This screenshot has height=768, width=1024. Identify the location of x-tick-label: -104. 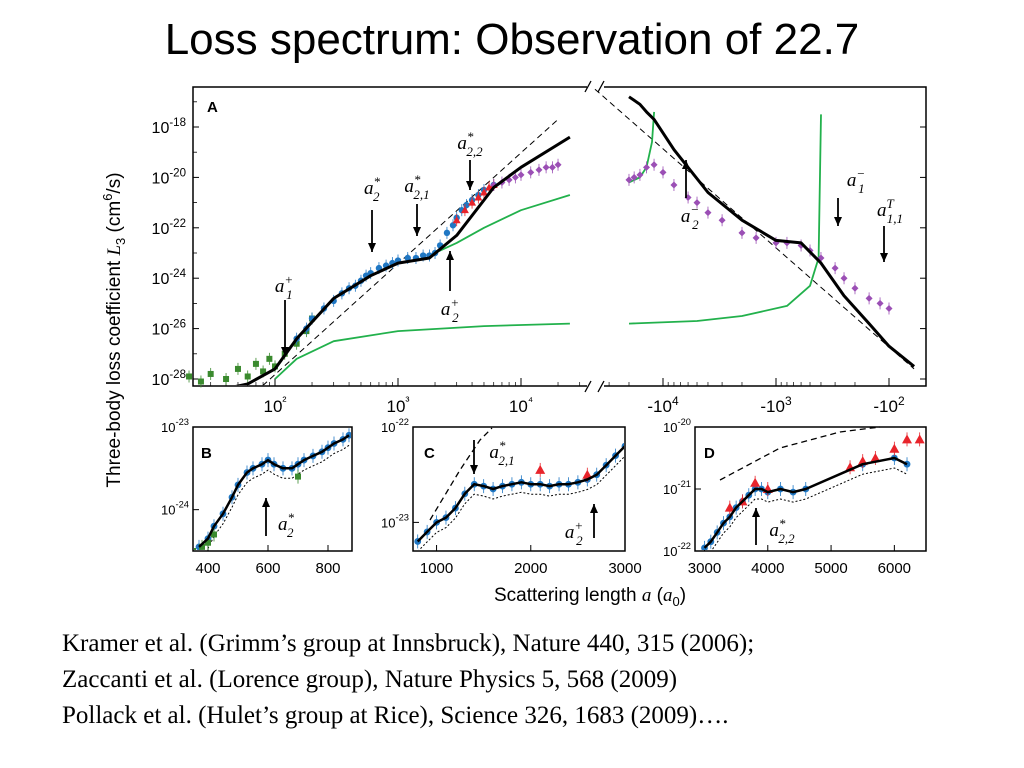
(663, 405).